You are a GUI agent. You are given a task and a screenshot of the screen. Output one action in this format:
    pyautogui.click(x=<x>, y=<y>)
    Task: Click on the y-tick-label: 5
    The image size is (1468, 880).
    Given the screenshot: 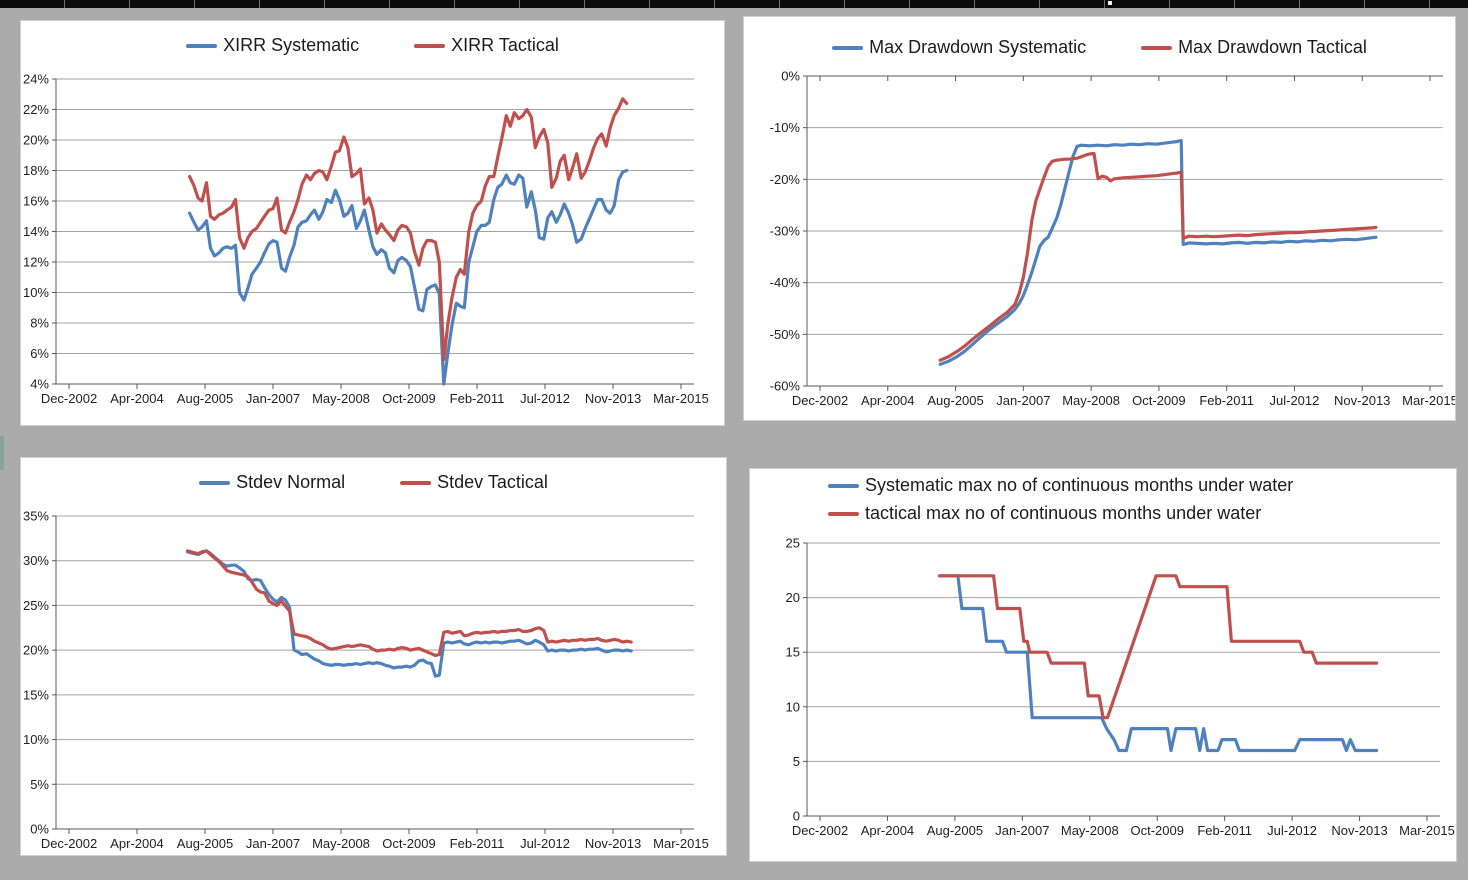 What is the action you would take?
    pyautogui.click(x=796, y=761)
    